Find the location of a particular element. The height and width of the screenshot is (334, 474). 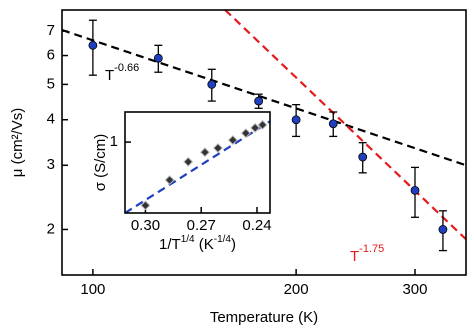

x-axis-label: Temperature (K) is located at coordinates (264, 317).